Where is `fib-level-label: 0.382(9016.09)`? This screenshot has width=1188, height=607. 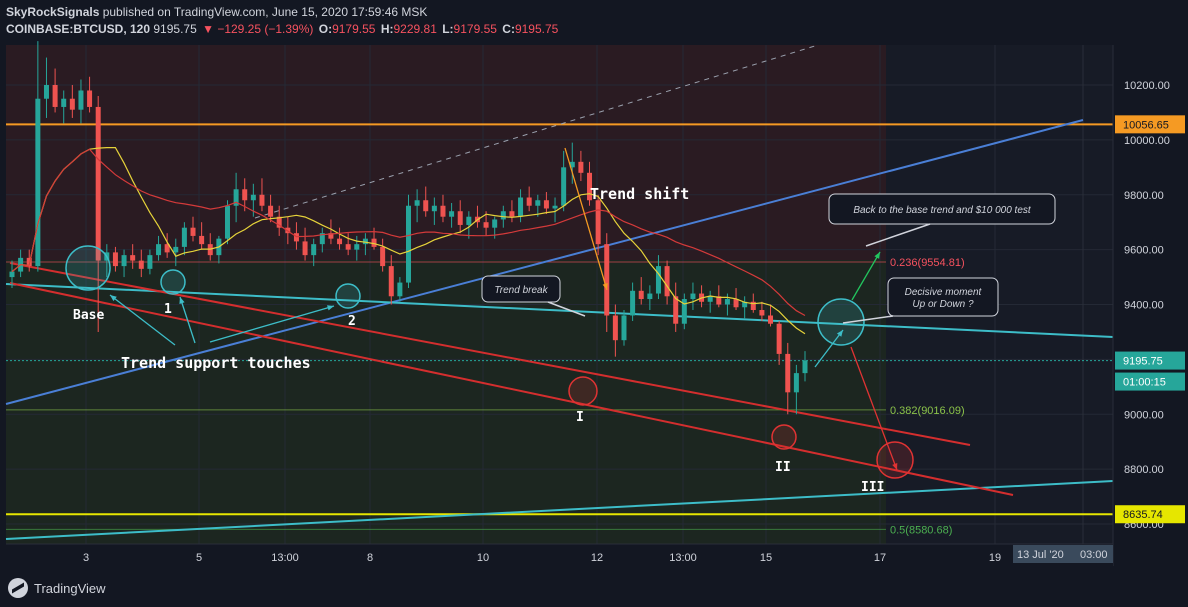 fib-level-label: 0.382(9016.09) is located at coordinates (927, 411).